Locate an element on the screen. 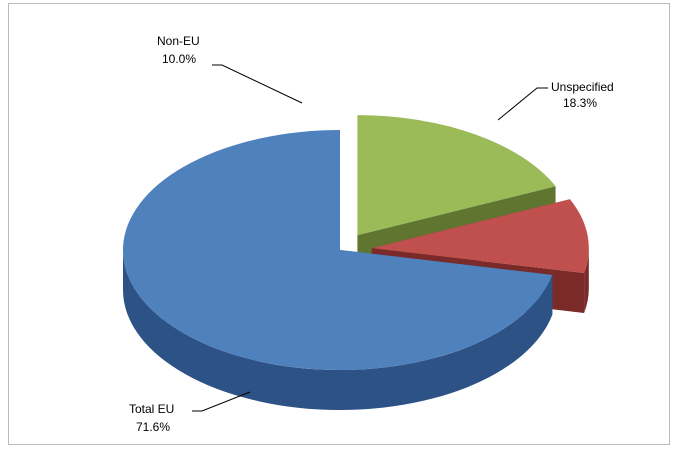 Image resolution: width=681 pixels, height=454 pixels. leader-line-total-eu is located at coordinates (221, 401).